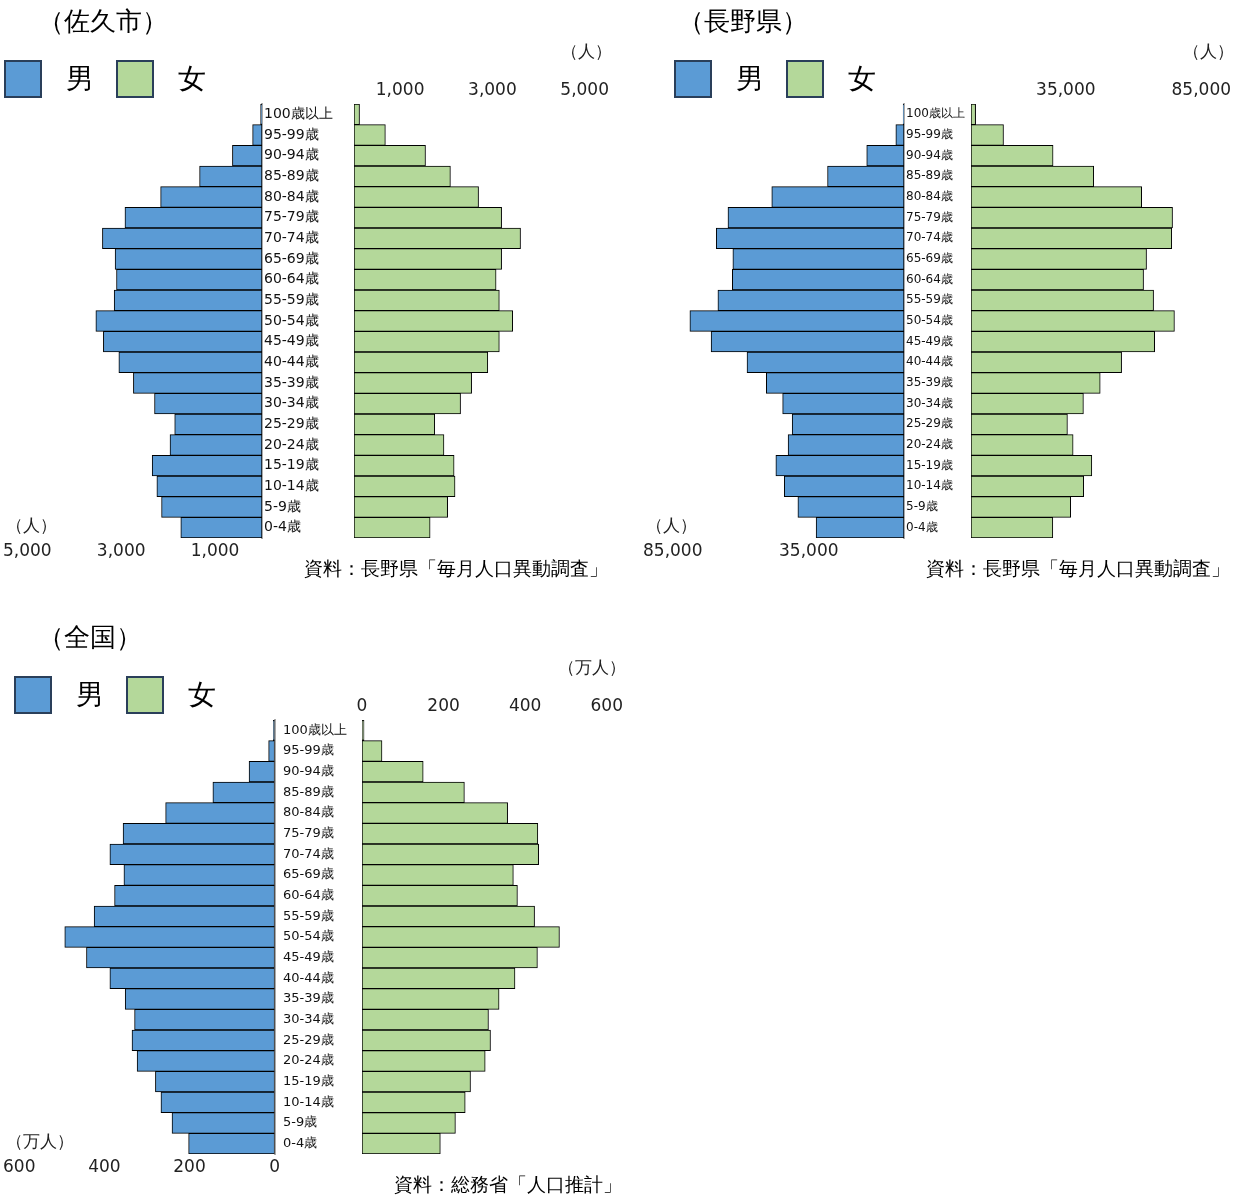  I want to click on text: 男, so click(750, 79).